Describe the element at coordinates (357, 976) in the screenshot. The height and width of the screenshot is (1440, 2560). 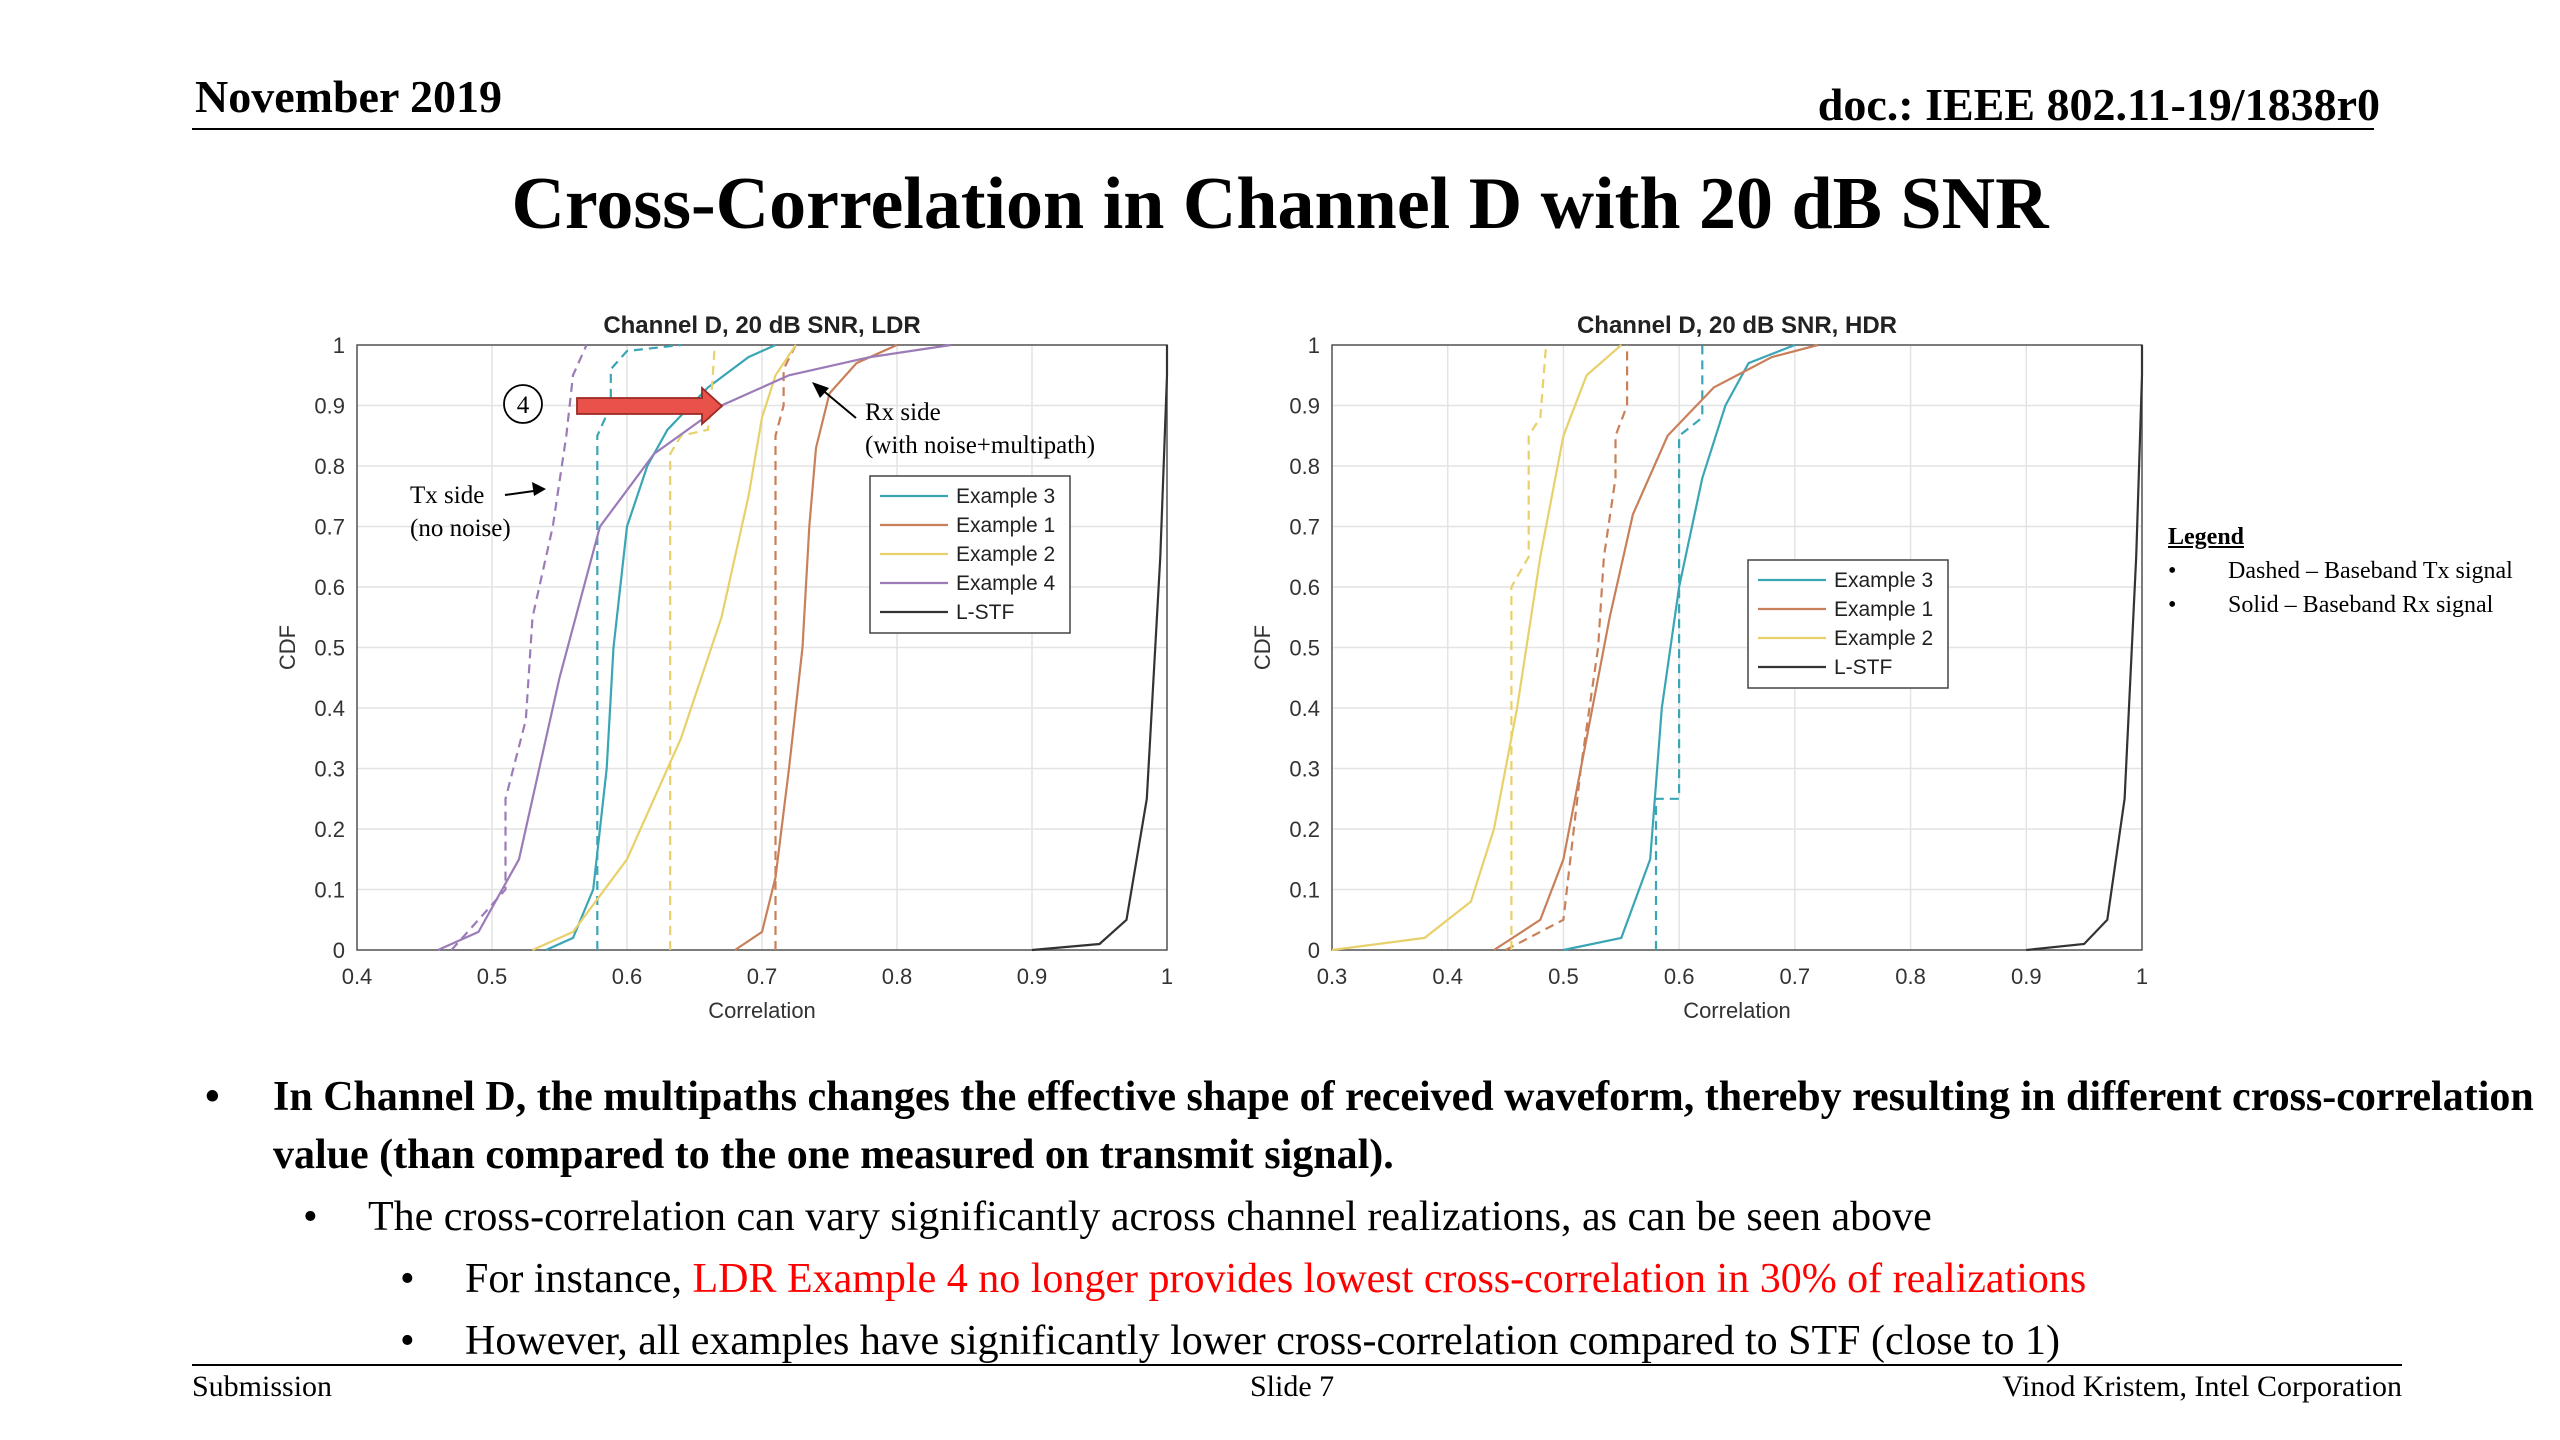
I see `x-tick-label: 0.4` at that location.